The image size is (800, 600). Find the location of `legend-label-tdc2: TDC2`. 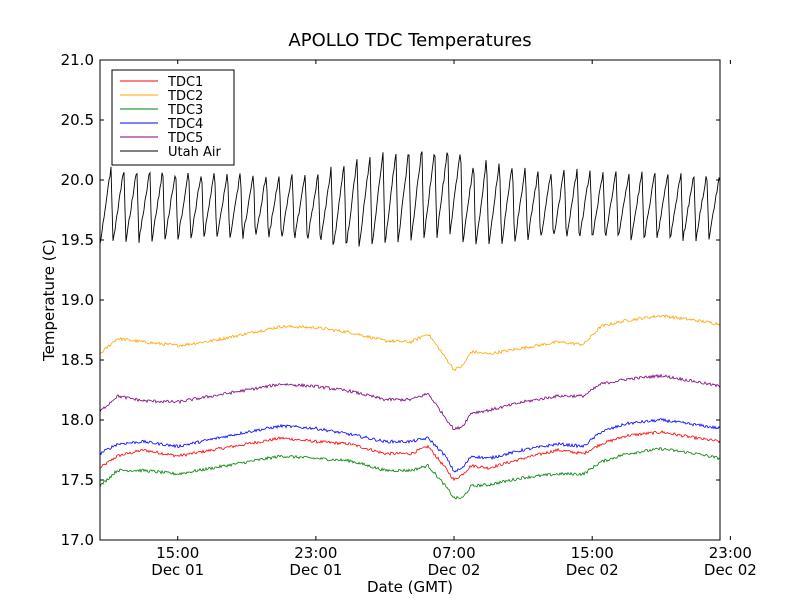

legend-label-tdc2: TDC2 is located at coordinates (185, 96).